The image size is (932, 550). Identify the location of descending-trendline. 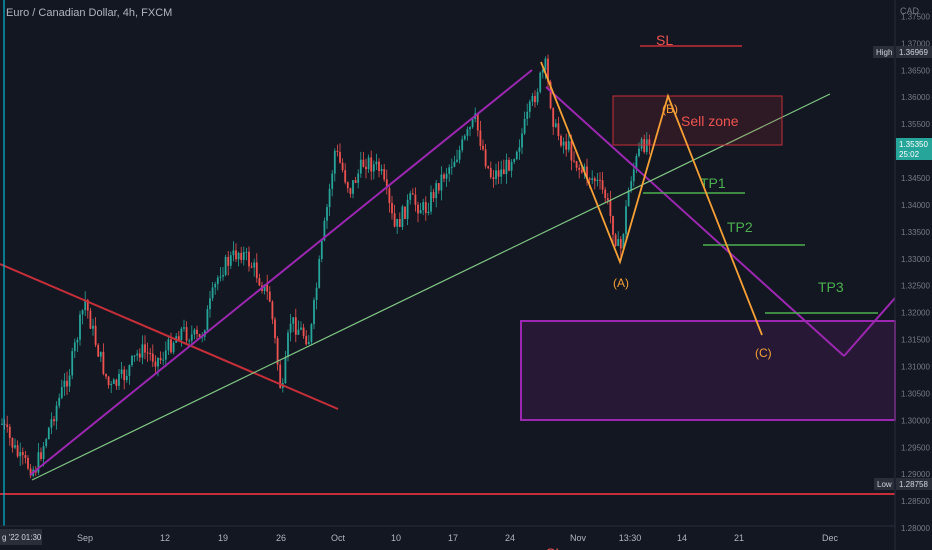
(169, 336).